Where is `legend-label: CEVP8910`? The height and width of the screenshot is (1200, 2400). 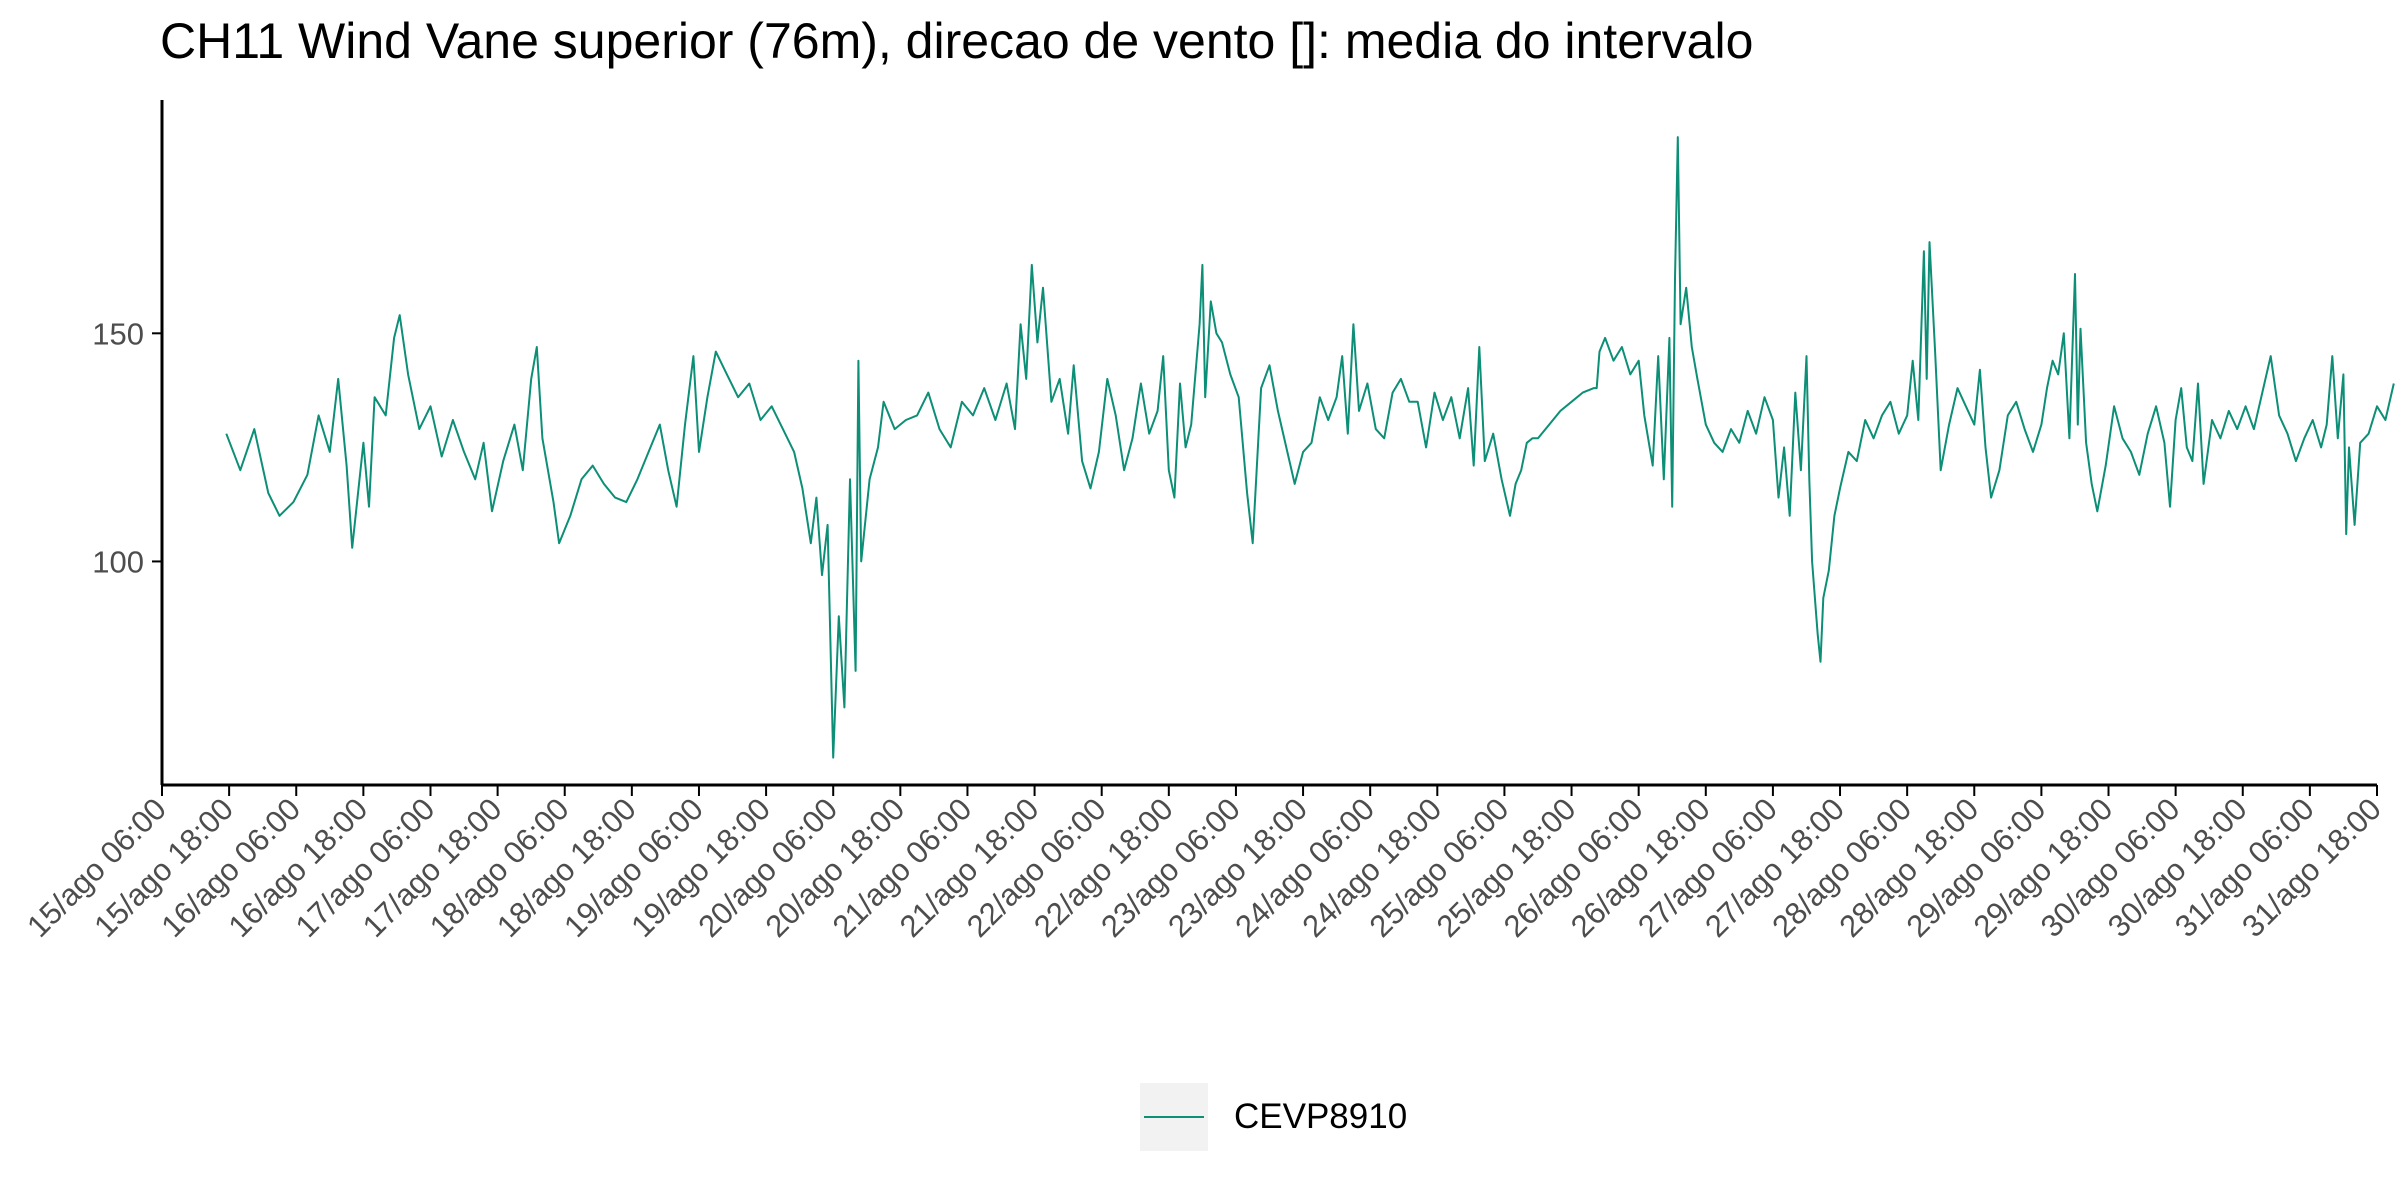 legend-label: CEVP8910 is located at coordinates (1321, 1116).